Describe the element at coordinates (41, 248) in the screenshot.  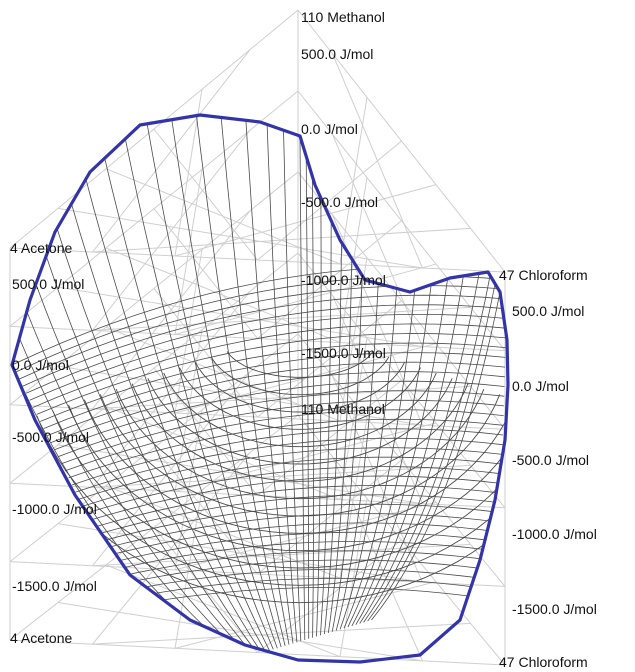
I see `left-axis-top-component-label: 4 Acetone` at that location.